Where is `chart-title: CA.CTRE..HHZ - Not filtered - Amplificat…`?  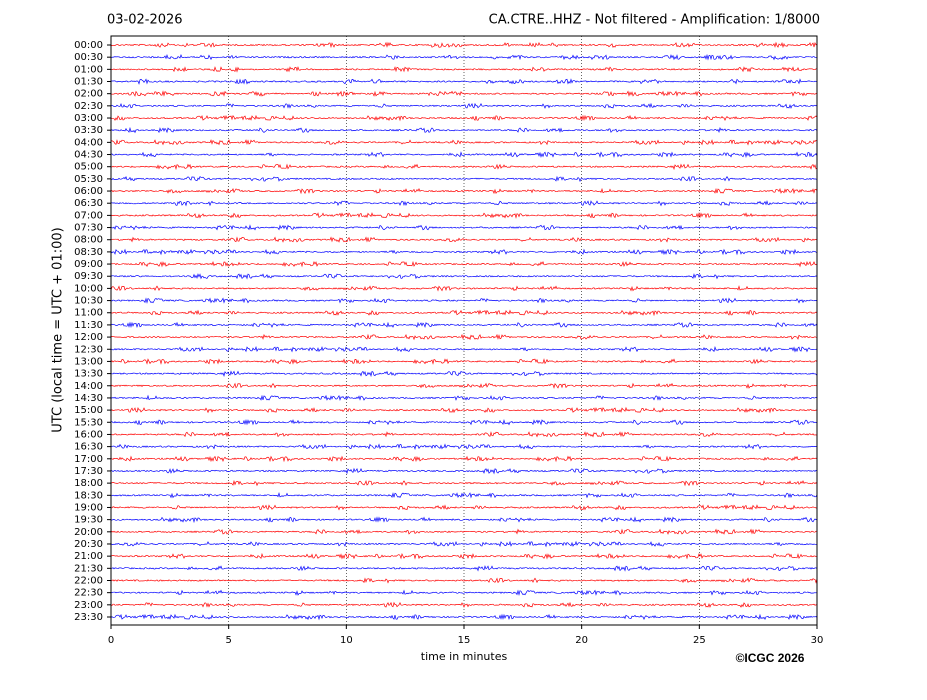 chart-title: CA.CTRE..HHZ - Not filtered - Amplificat… is located at coordinates (654, 20).